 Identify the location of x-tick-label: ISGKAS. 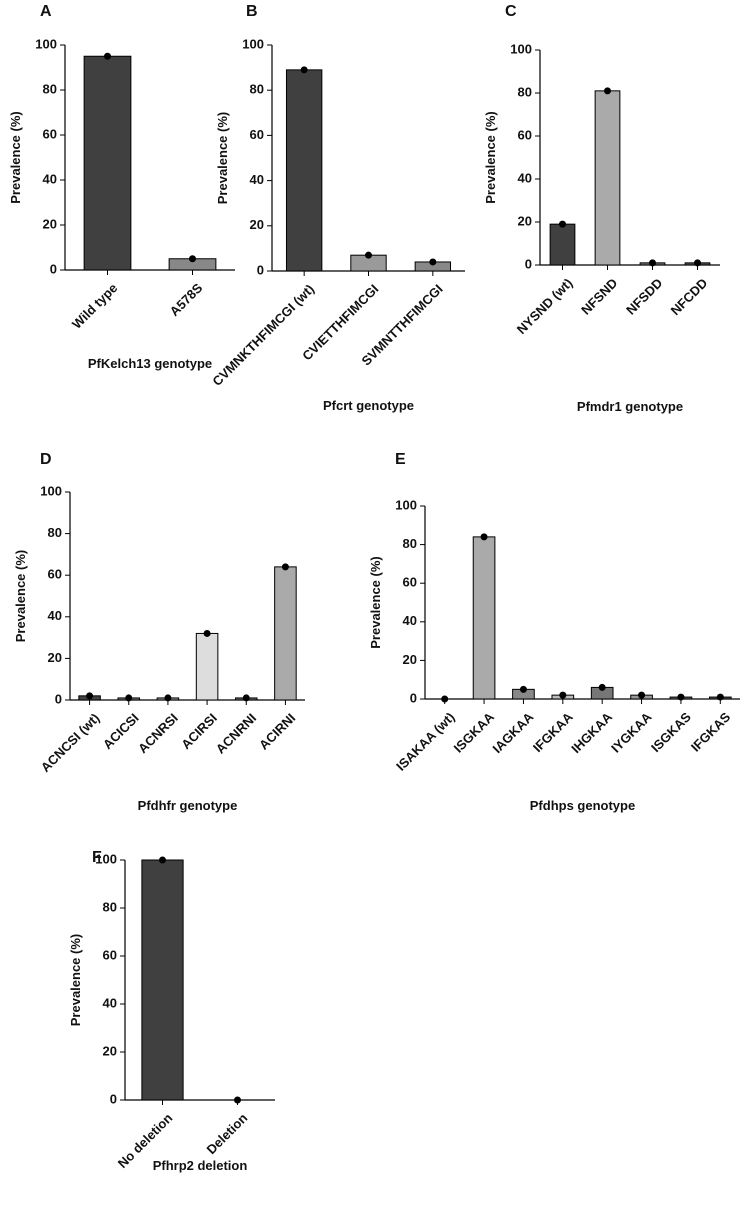
(671, 732).